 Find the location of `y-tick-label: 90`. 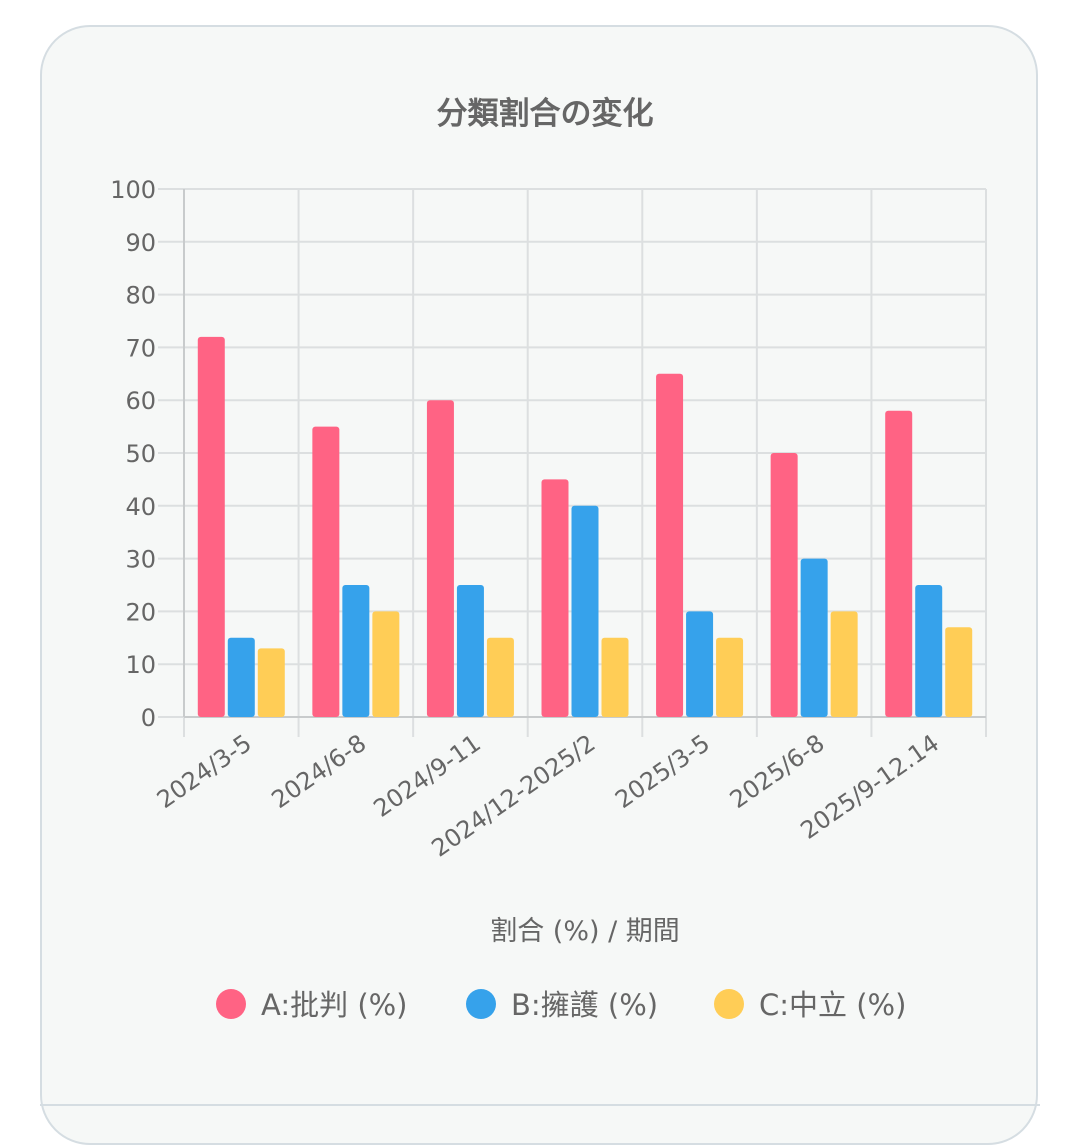

y-tick-label: 90 is located at coordinates (140, 243).